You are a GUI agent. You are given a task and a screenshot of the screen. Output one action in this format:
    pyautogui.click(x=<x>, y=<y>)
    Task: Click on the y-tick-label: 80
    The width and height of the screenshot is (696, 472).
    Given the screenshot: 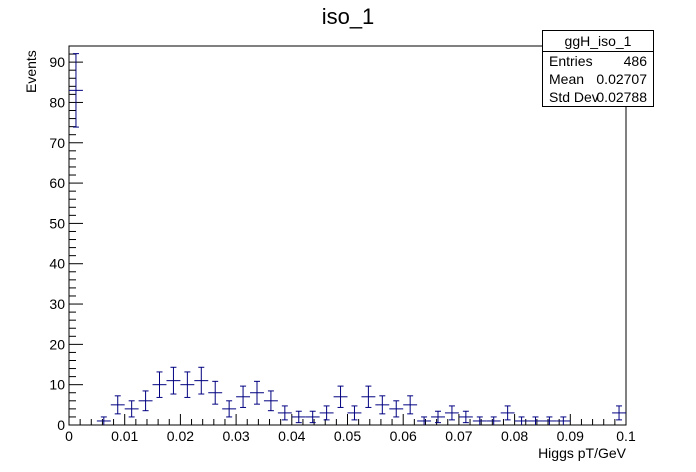 What is the action you would take?
    pyautogui.click(x=57, y=102)
    